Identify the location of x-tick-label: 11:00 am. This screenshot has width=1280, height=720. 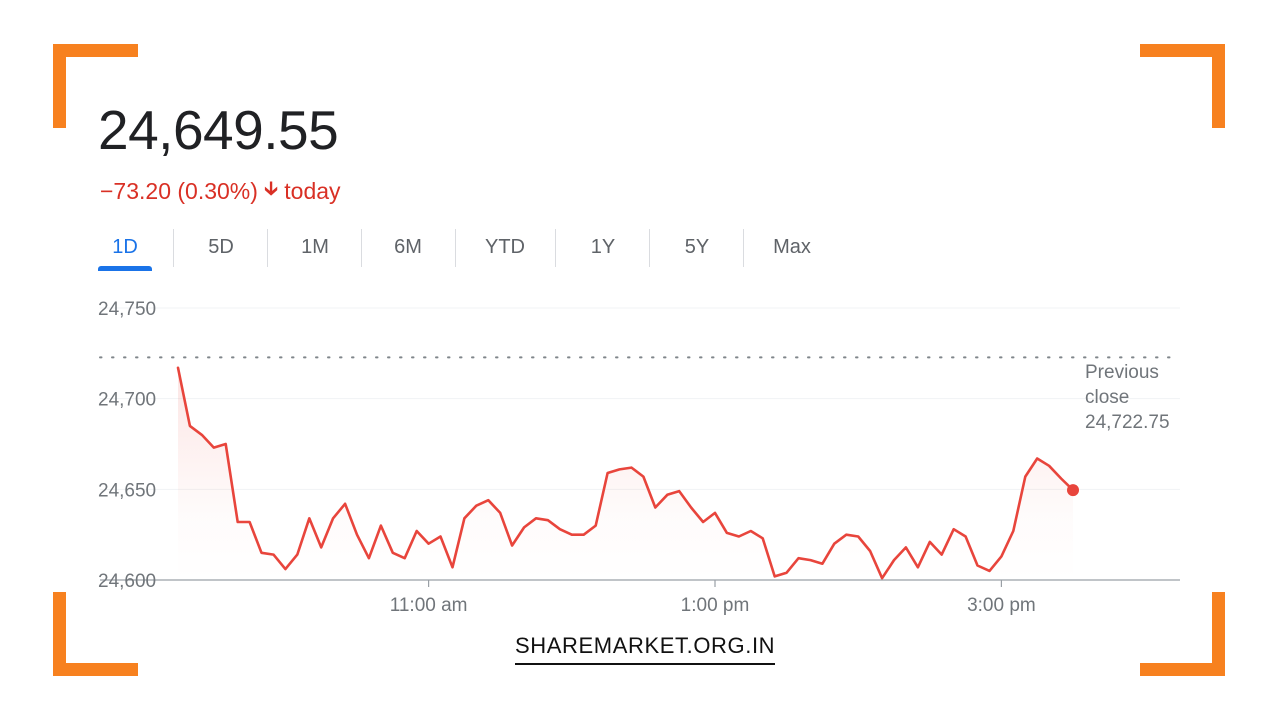
(429, 605).